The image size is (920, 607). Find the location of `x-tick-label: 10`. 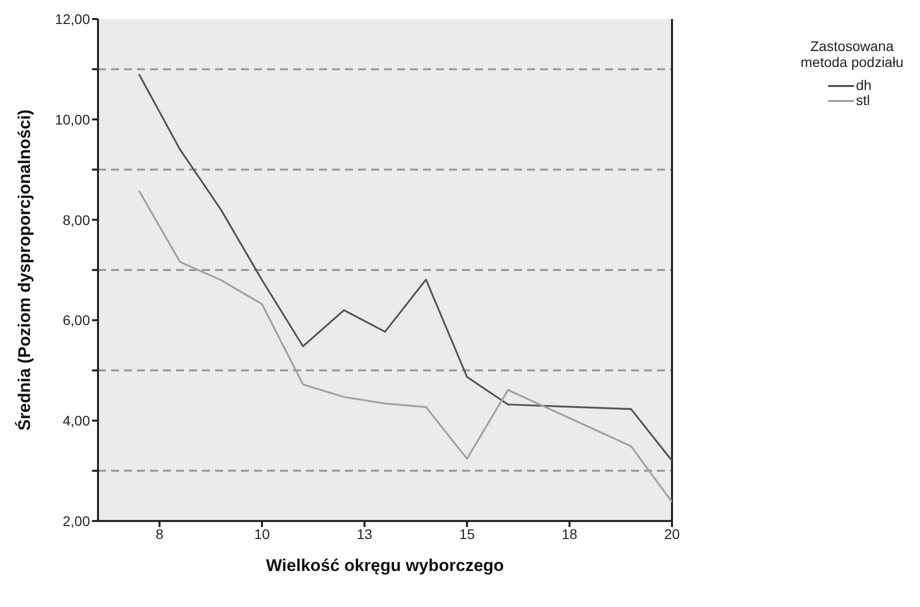

x-tick-label: 10 is located at coordinates (262, 534).